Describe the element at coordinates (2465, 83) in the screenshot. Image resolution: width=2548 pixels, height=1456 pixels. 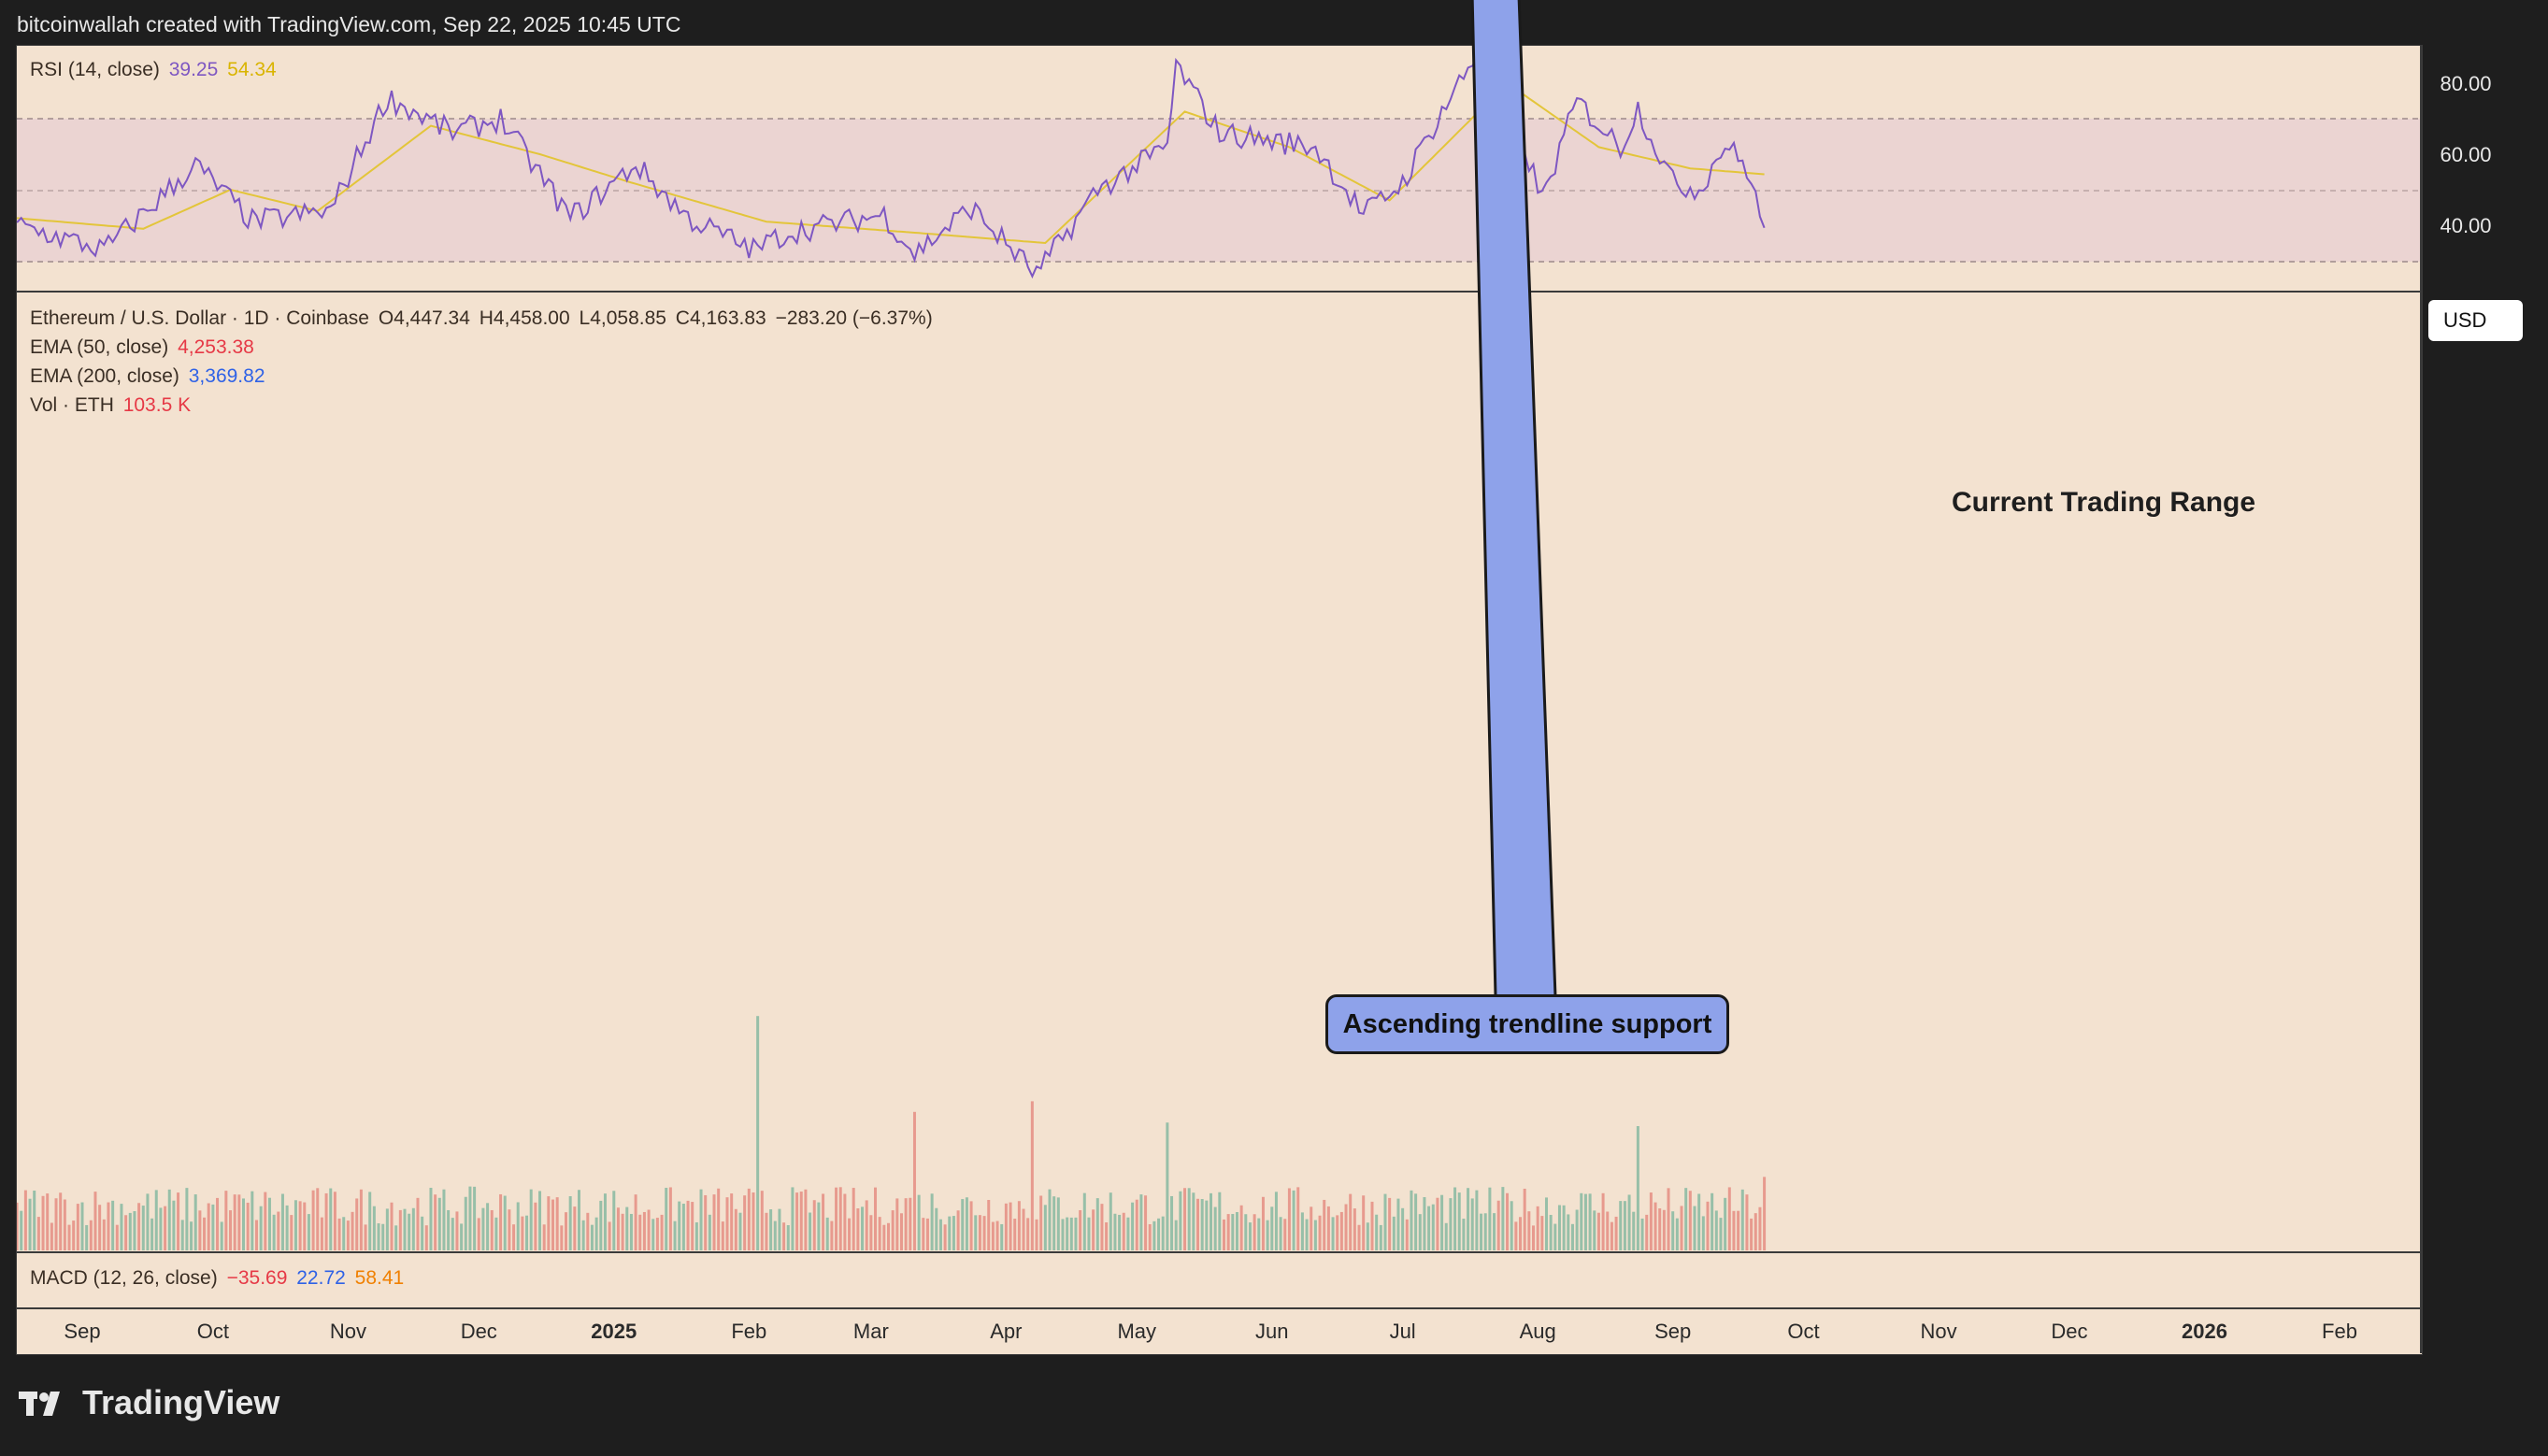
I see `rsi-tick-label: 80.00` at that location.